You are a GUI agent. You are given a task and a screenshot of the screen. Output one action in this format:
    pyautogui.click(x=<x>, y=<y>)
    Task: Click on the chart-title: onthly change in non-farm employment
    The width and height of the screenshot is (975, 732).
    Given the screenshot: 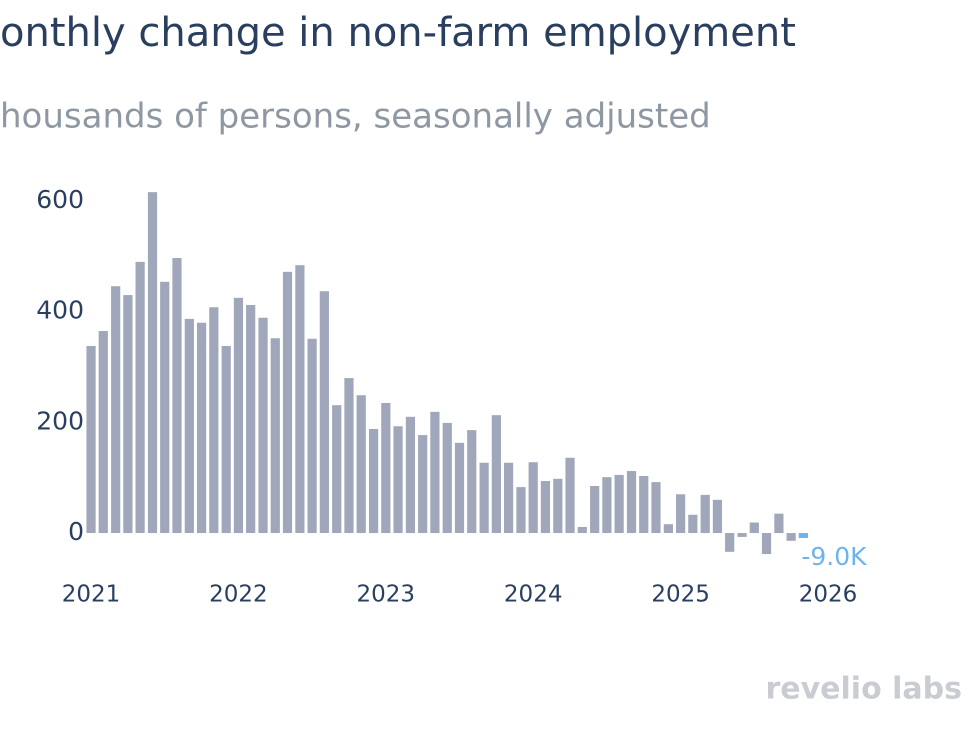 What is the action you would take?
    pyautogui.click(x=398, y=33)
    